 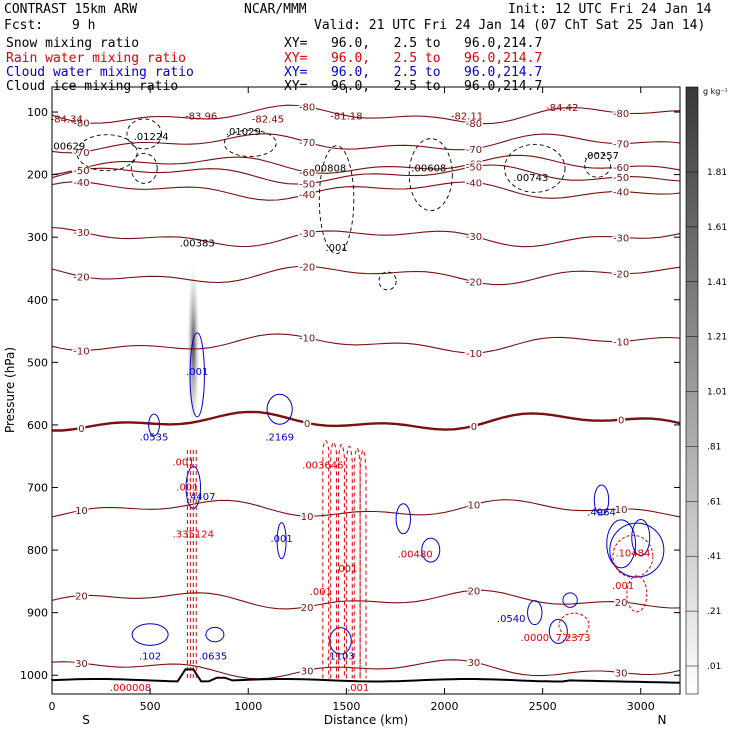 What do you see at coordinates (201, 117) in the screenshot?
I see `max-value-label: -83.96` at bounding box center [201, 117].